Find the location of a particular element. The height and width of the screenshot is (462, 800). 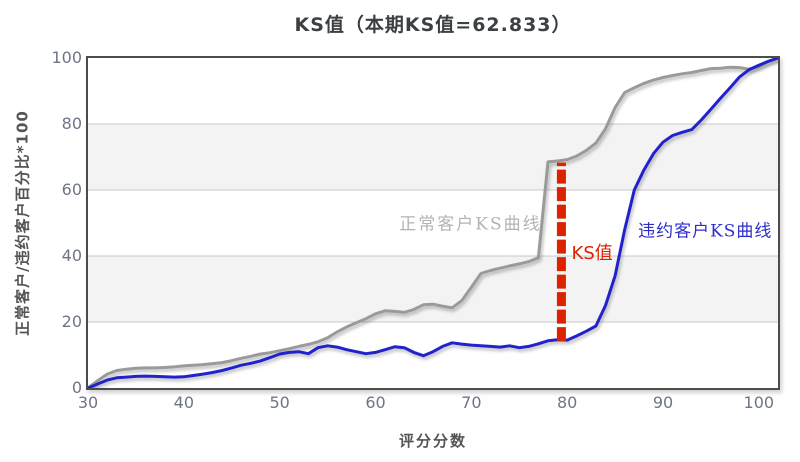

x-tick-label-40: 40 is located at coordinates (183, 402).